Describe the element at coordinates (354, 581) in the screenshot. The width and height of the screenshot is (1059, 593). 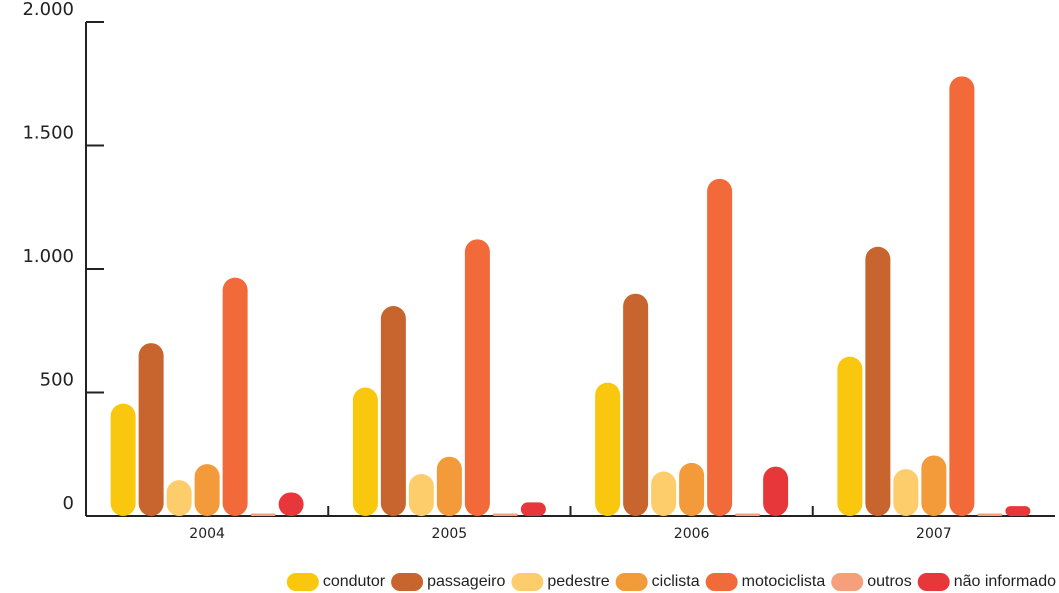
I see `legend-label: condutor` at that location.